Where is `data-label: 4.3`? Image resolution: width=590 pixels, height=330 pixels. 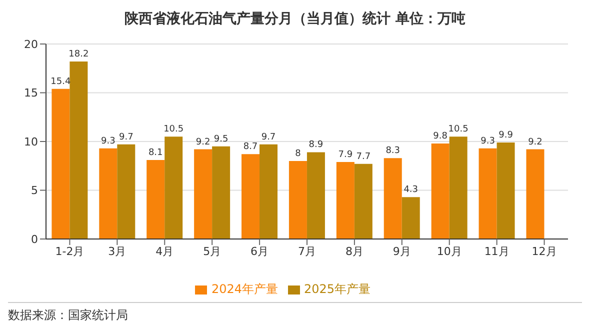
data-label: 4.3 is located at coordinates (411, 190).